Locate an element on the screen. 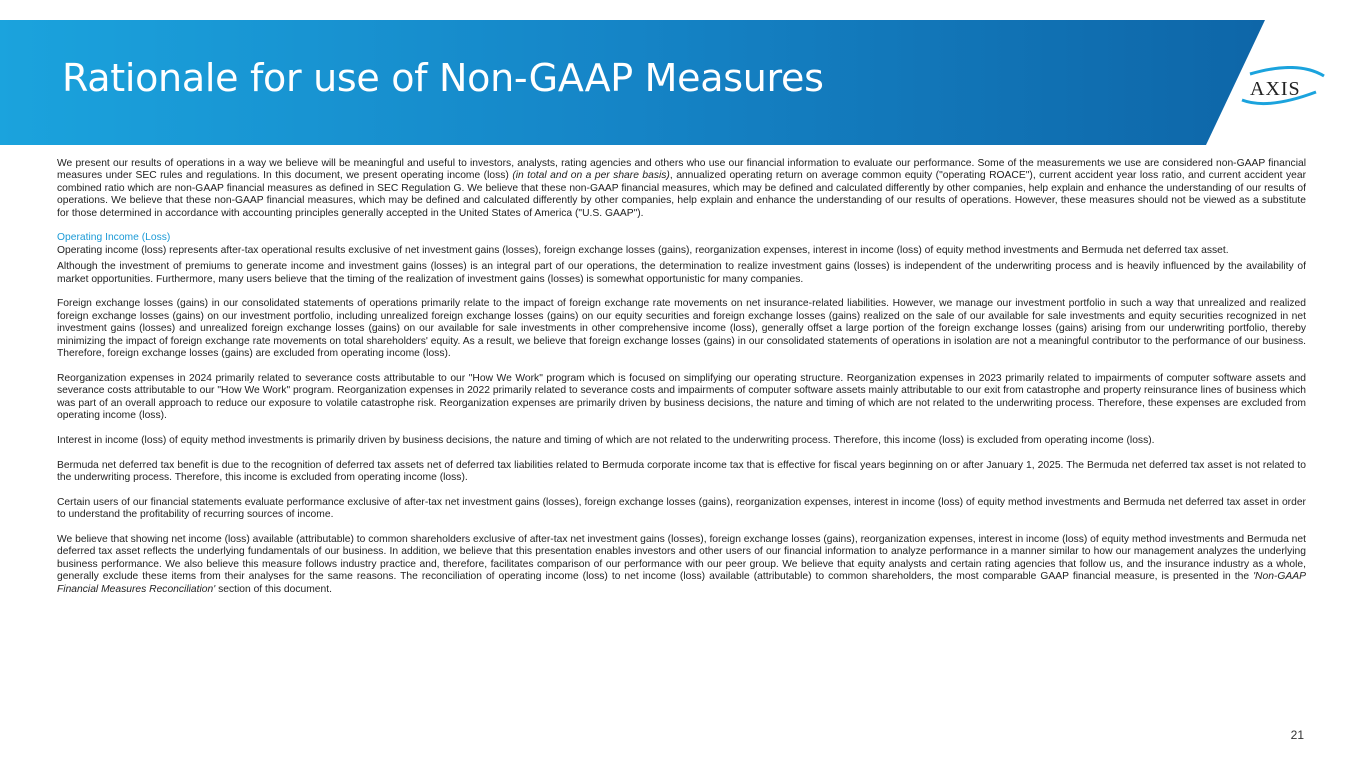 The height and width of the screenshot is (768, 1365). page-title: Rationale for use of Non-GAAP Measures is located at coordinates (443, 78).